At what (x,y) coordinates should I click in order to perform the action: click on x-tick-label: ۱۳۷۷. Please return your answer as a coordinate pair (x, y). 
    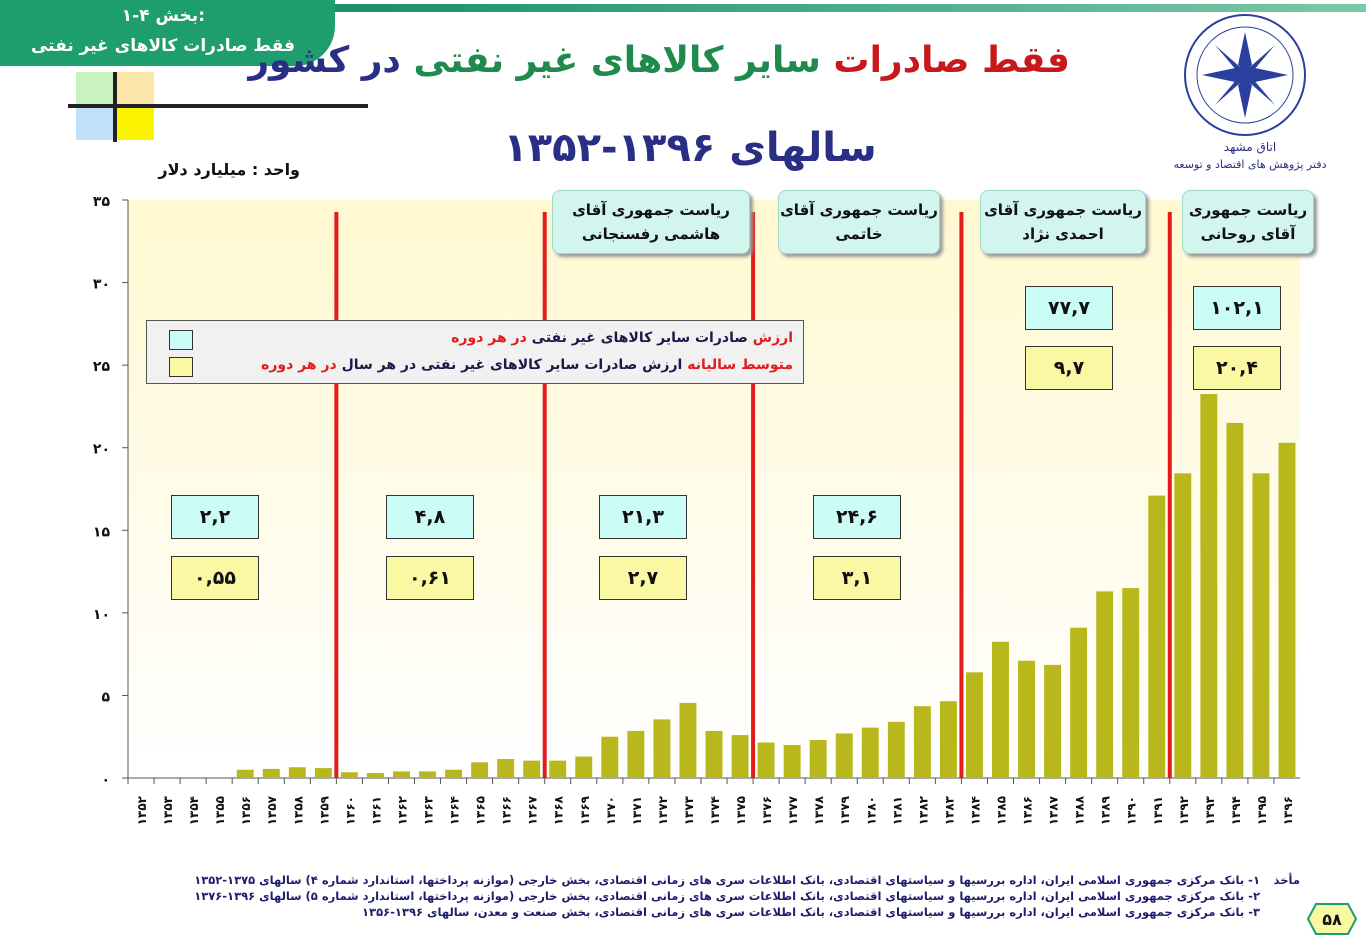
    Looking at the image, I should click on (793, 810).